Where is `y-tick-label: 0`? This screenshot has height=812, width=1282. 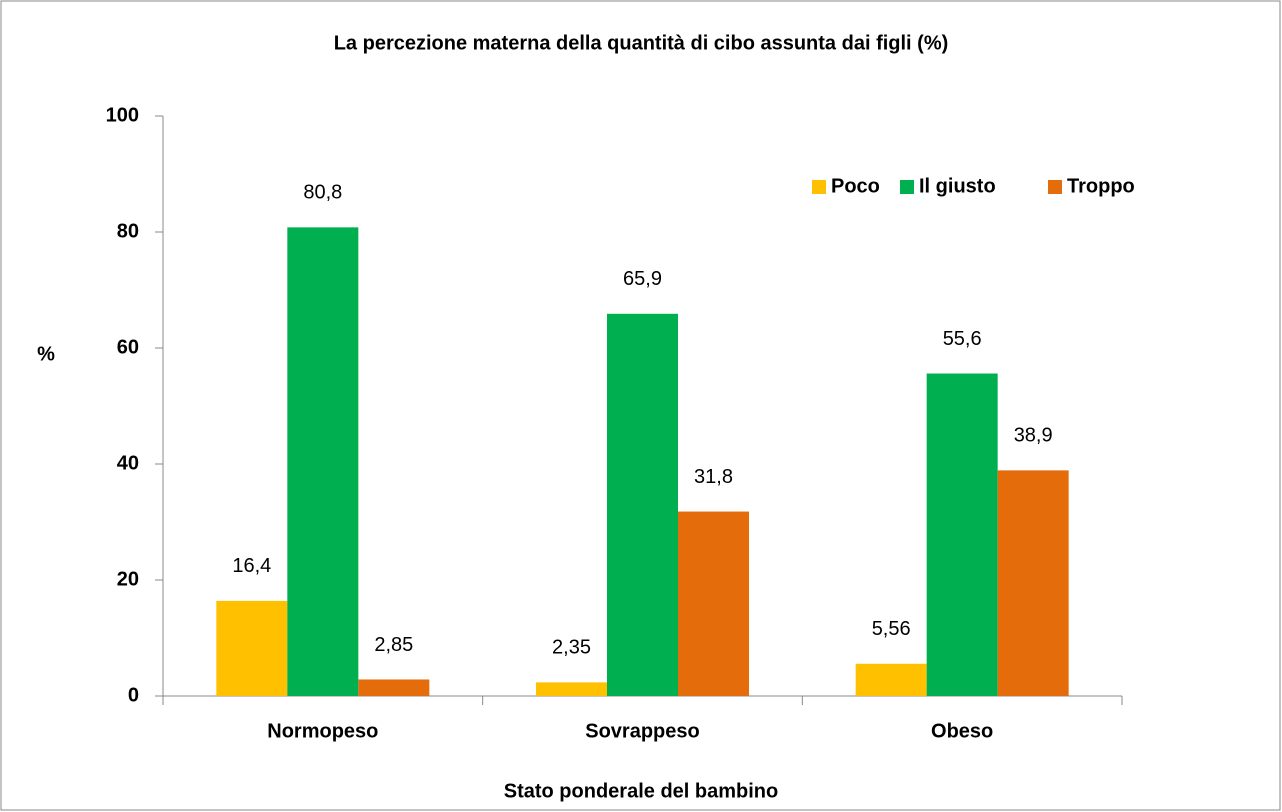 y-tick-label: 0 is located at coordinates (133, 695).